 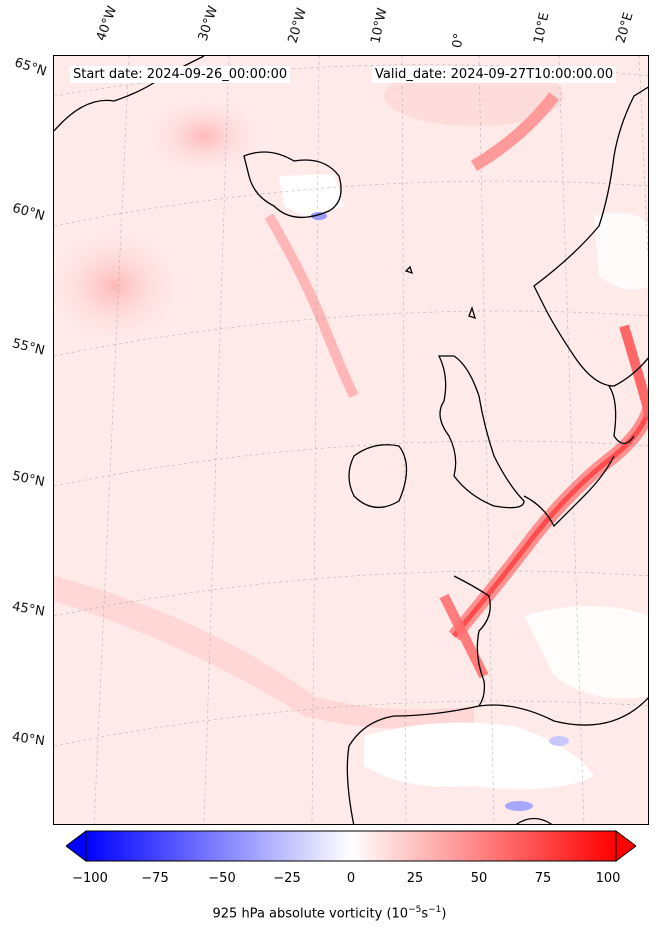 What do you see at coordinates (287, 878) in the screenshot?
I see `colorbar-tick: −25` at bounding box center [287, 878].